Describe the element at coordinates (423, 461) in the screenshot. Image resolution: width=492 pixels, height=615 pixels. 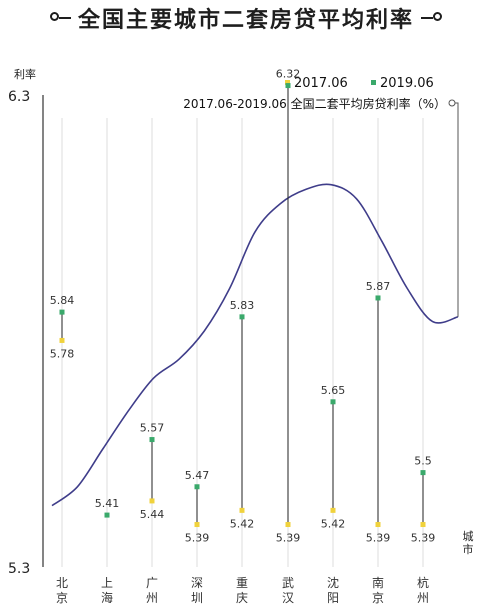
I see `data-label-2019: 5.5` at that location.